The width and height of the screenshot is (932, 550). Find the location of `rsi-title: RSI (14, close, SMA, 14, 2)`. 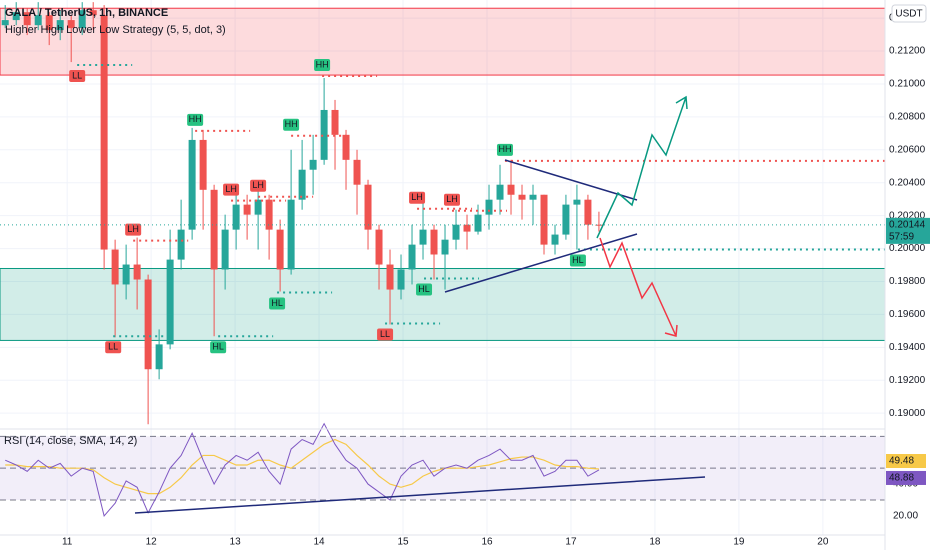

rsi-title: RSI (14, close, SMA, 14, 2) is located at coordinates (70, 441).